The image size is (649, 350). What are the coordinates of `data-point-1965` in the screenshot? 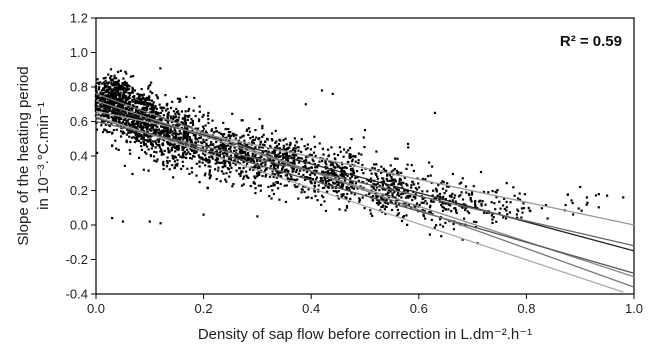 It's located at (287, 178).